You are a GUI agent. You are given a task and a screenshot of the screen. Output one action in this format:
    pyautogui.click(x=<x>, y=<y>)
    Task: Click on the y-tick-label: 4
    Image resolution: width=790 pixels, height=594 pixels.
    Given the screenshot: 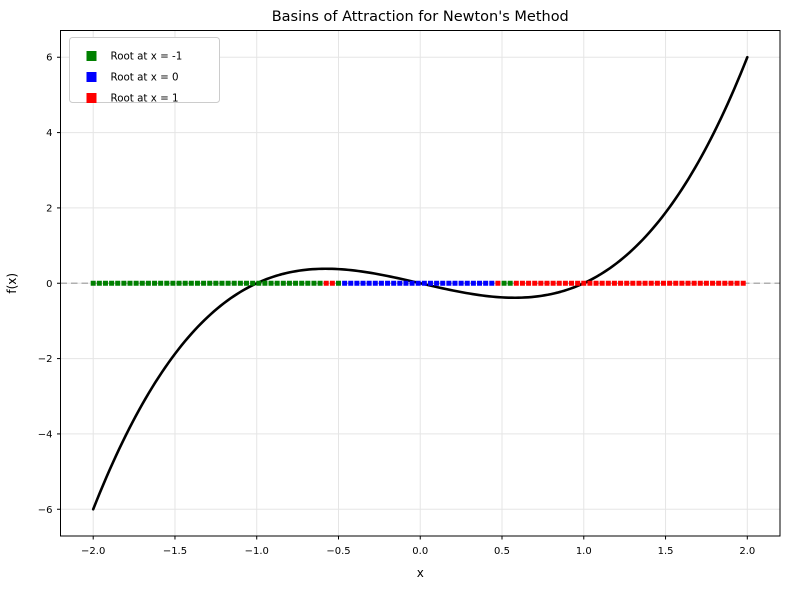 What is the action you would take?
    pyautogui.click(x=49, y=133)
    